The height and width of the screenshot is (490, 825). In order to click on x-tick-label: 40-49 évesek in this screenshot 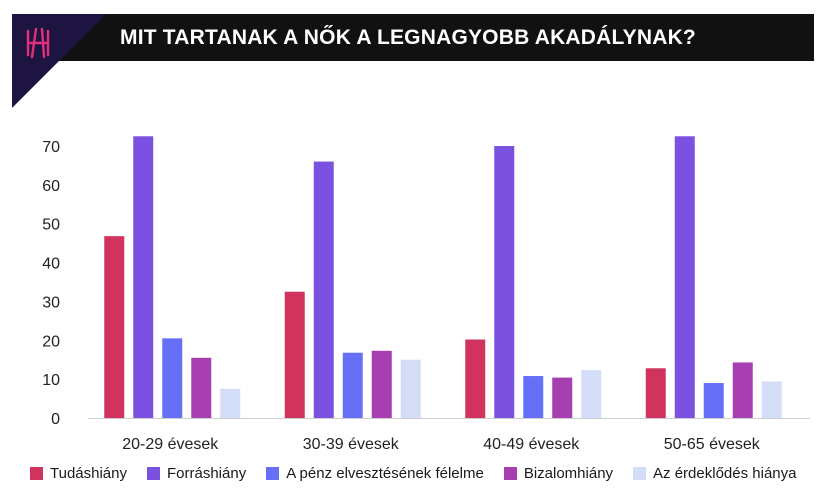, I will do `click(531, 444)`.